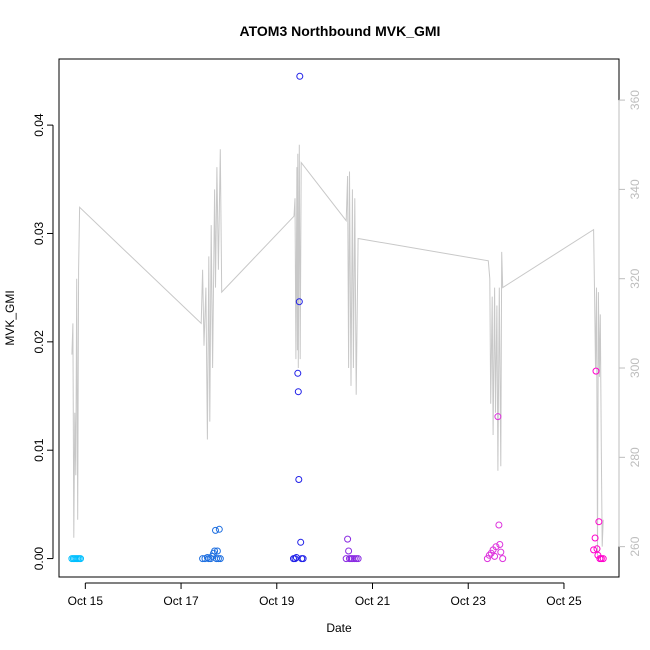  Describe the element at coordinates (181, 601) in the screenshot. I see `x-tick-label: Oct 17` at that location.